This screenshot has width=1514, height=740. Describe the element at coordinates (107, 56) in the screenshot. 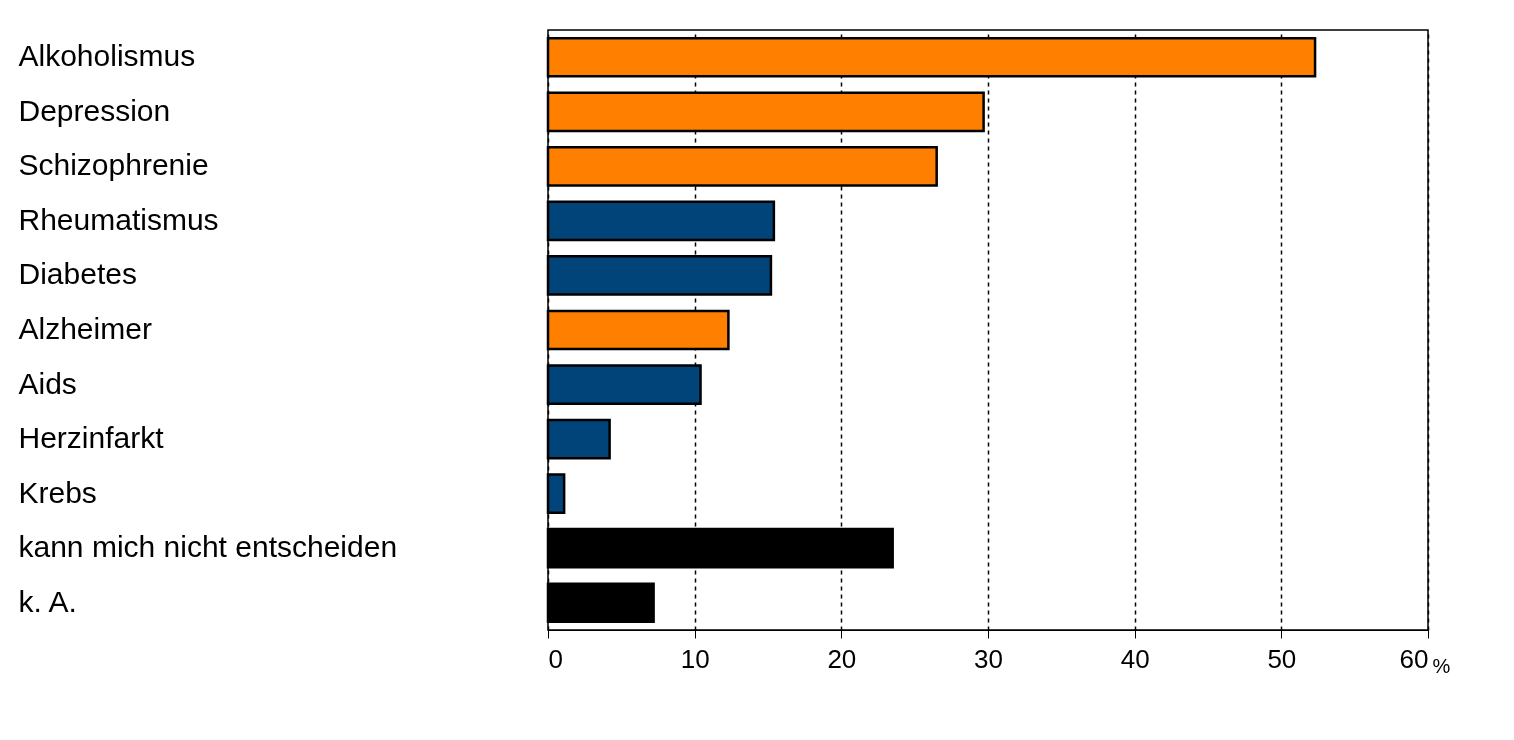

I see `y-tick-label: Alkoholismus` at that location.